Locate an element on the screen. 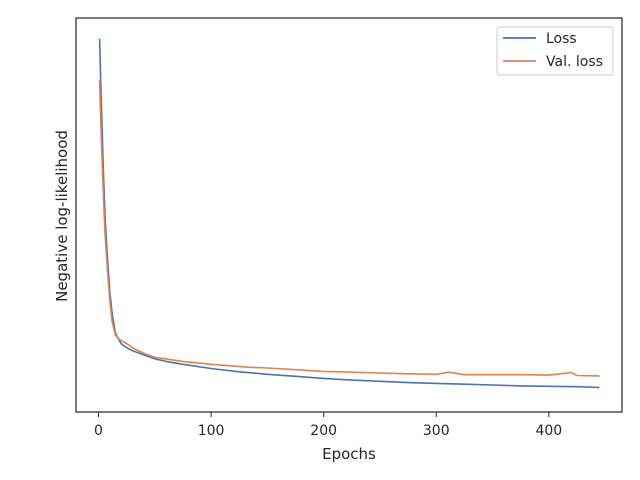  x-axis-ticks: 0 100 200 300 400 is located at coordinates (328, 425).